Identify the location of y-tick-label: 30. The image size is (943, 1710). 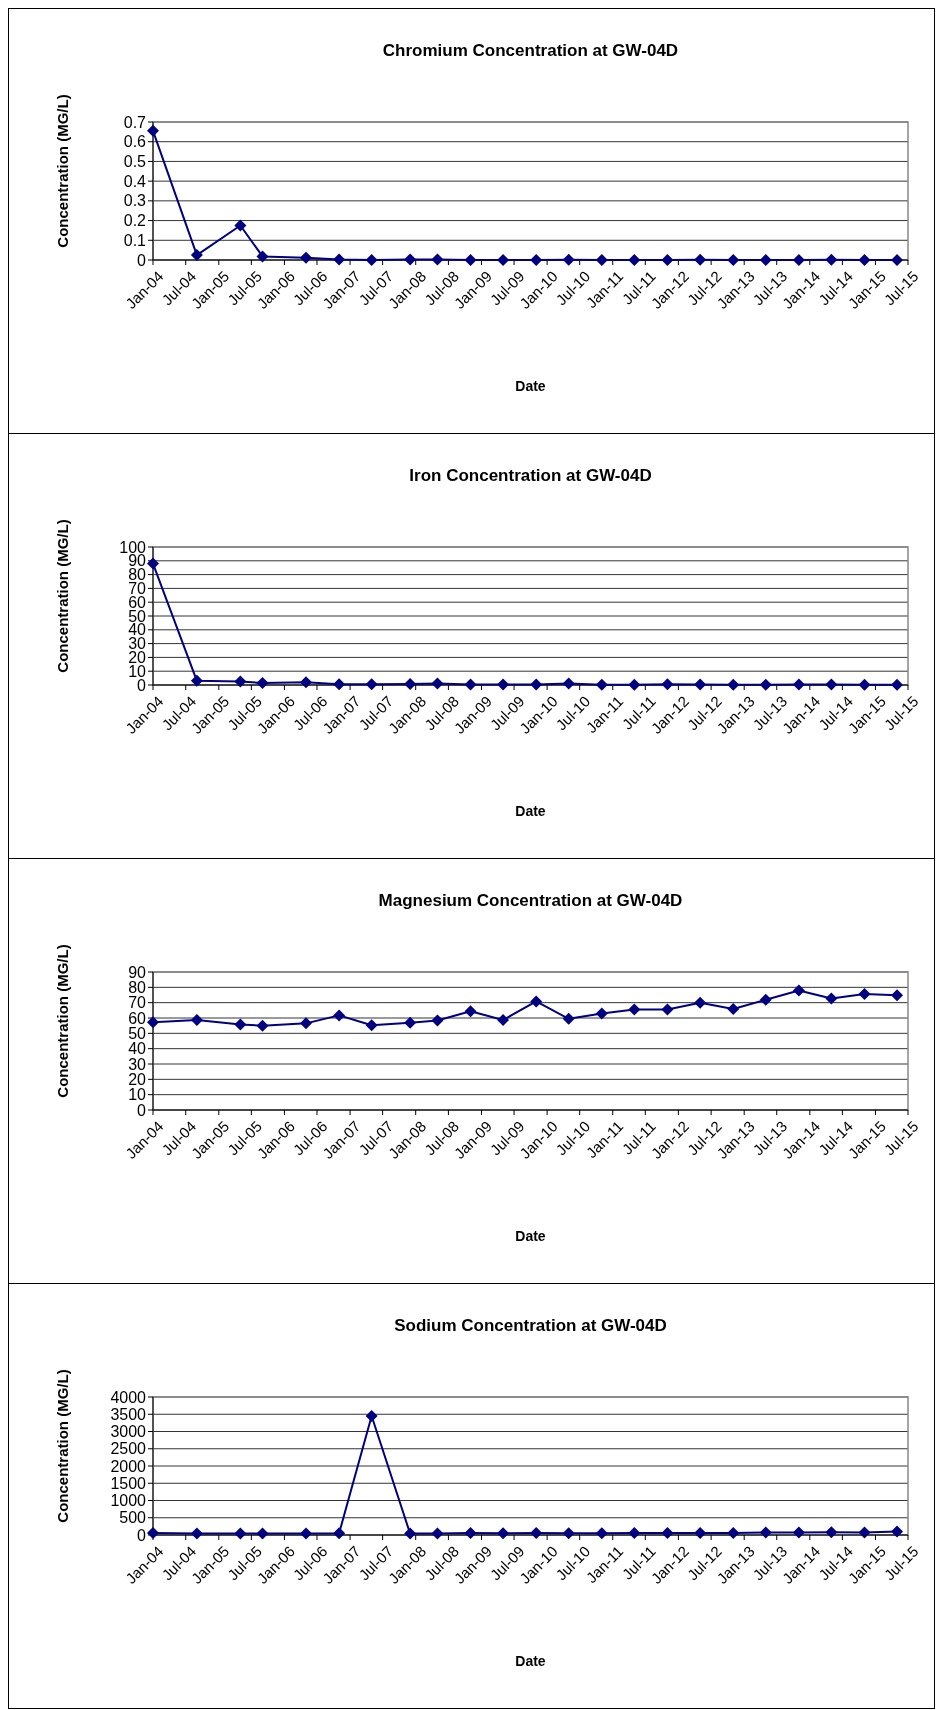
(137, 1064).